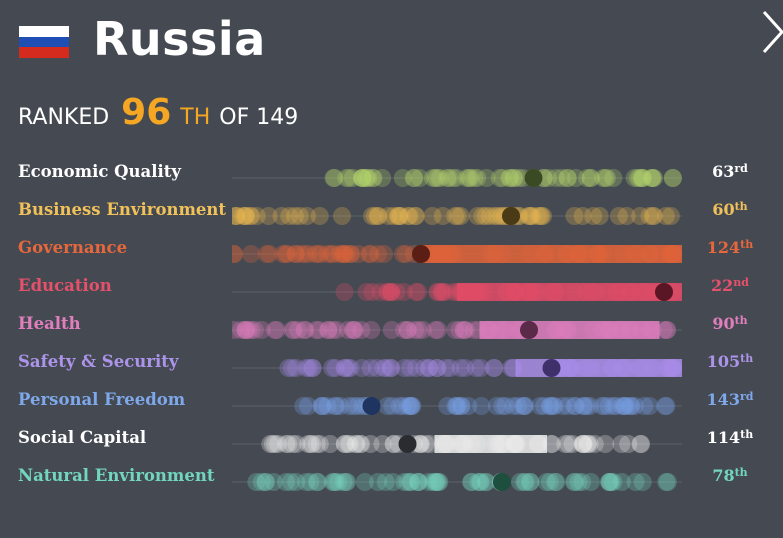 The height and width of the screenshot is (538, 783). I want to click on pillar-row-safety-security: Safety & Security 105th, so click(391, 370).